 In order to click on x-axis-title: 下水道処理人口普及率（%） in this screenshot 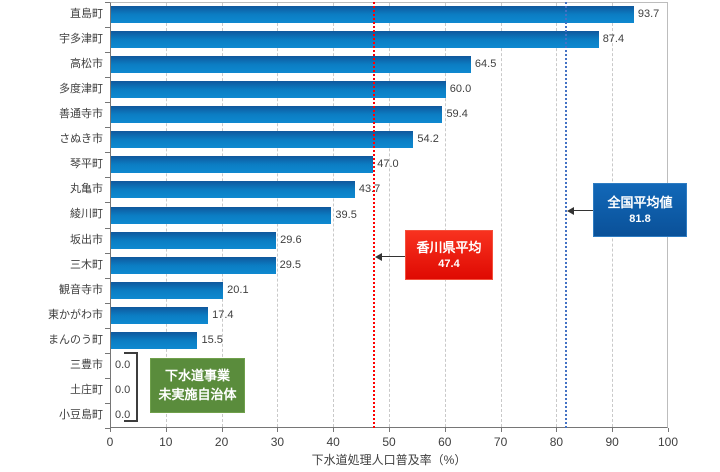, I will do `click(389, 460)`.